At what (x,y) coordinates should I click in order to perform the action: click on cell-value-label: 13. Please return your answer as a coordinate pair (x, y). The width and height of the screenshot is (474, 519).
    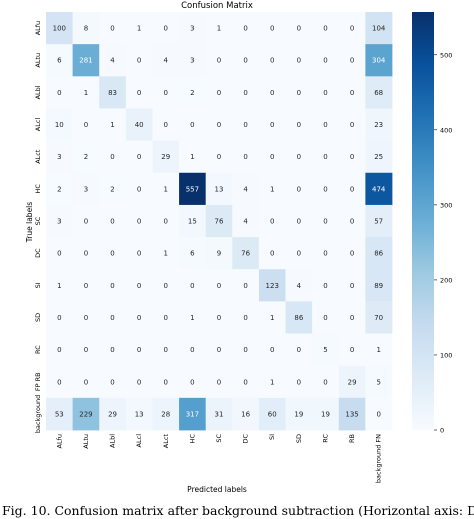
    Looking at the image, I should click on (139, 414).